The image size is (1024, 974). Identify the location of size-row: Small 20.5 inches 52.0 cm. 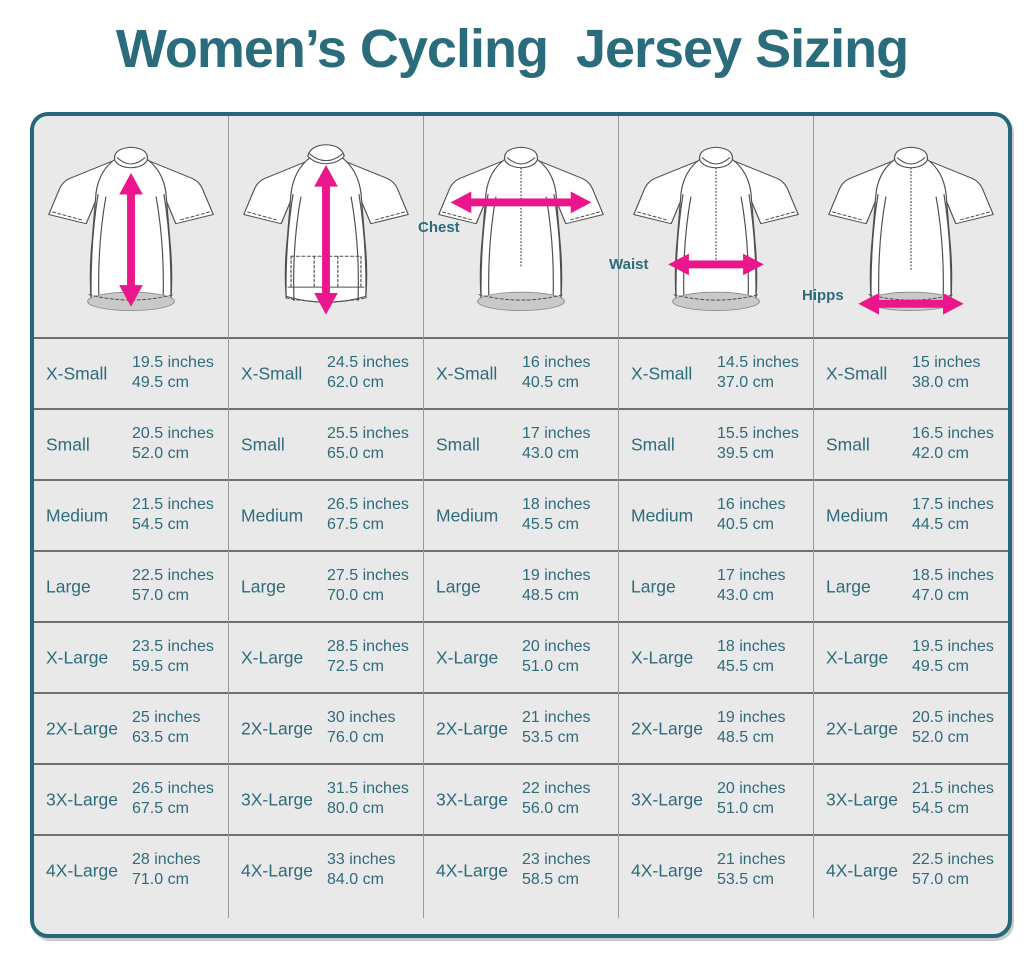
(131, 443).